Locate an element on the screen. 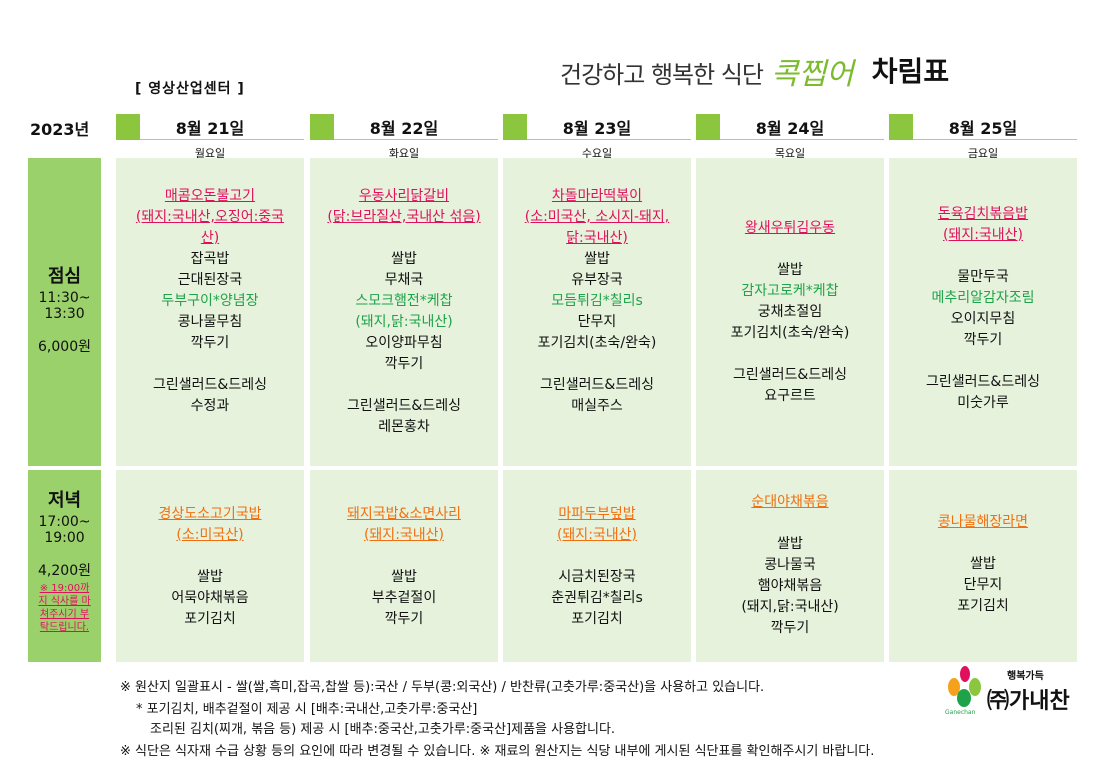 The image size is (1101, 777). day-weekday: 월요일 is located at coordinates (210, 153).